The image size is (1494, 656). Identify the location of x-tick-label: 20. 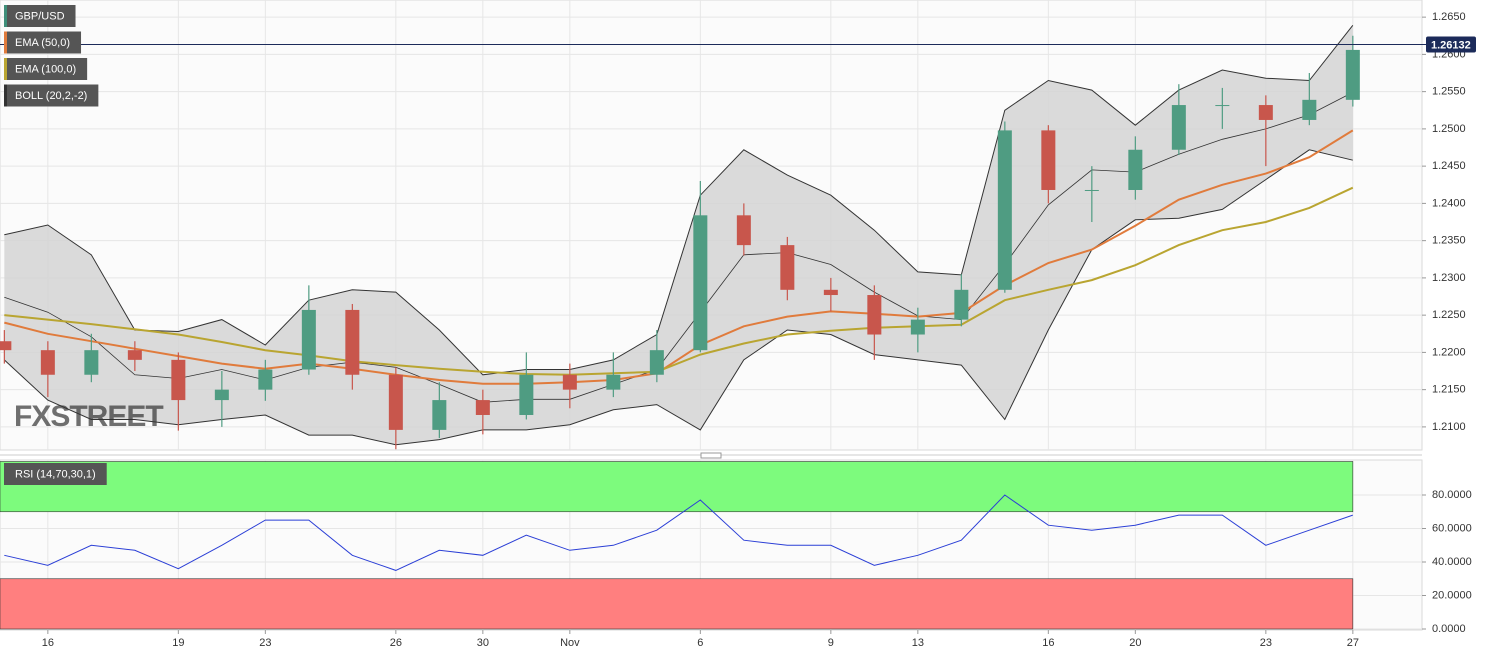
(1135, 643).